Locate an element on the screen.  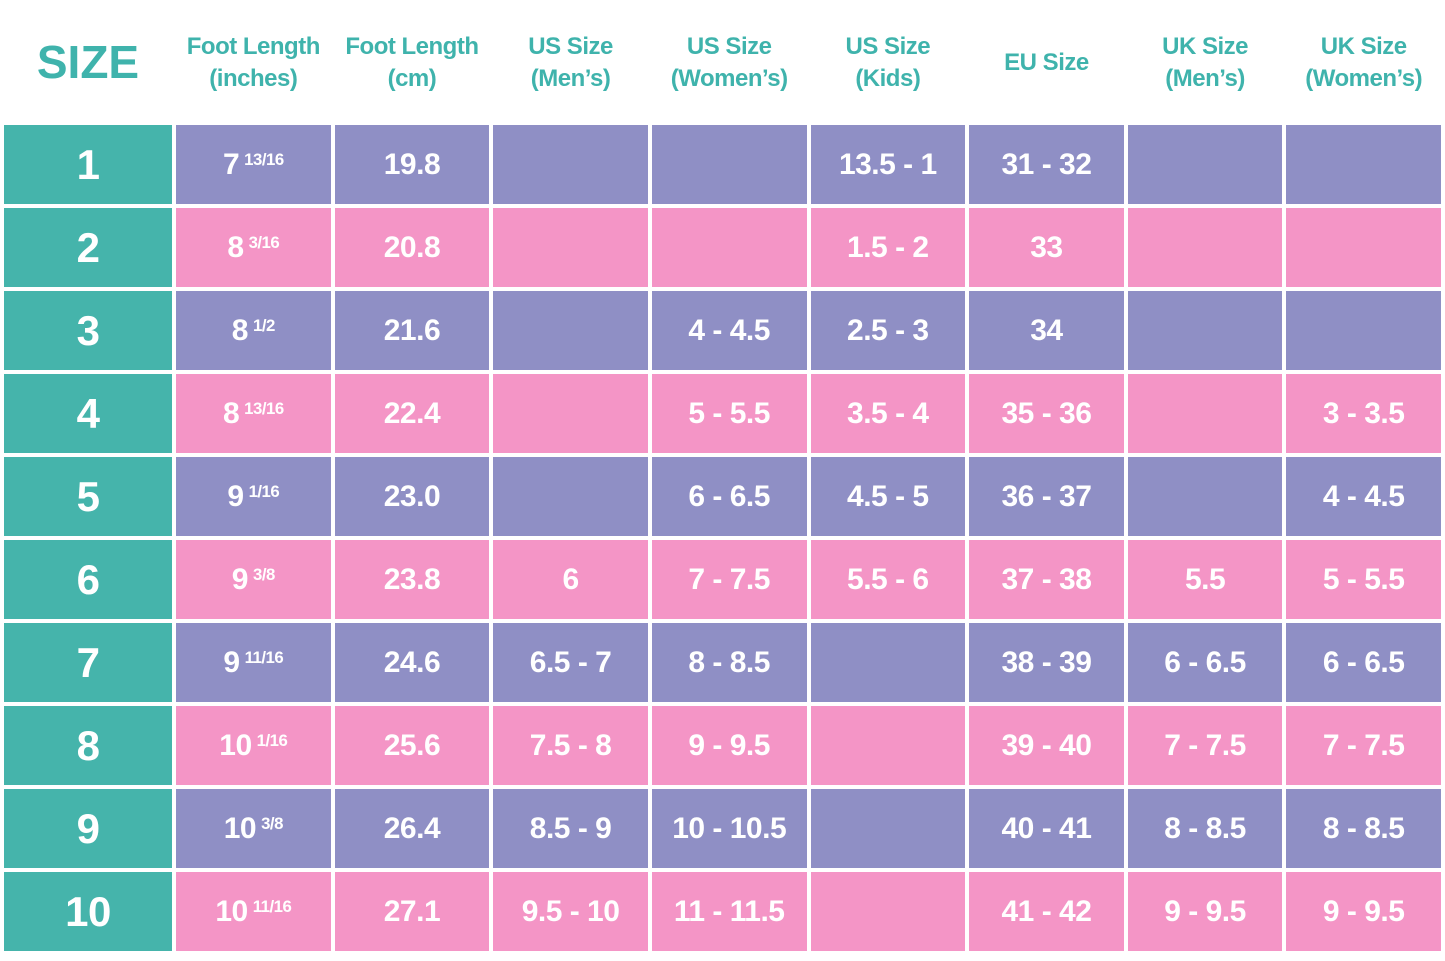
eu-value: 36 - 37 is located at coordinates (1046, 496).